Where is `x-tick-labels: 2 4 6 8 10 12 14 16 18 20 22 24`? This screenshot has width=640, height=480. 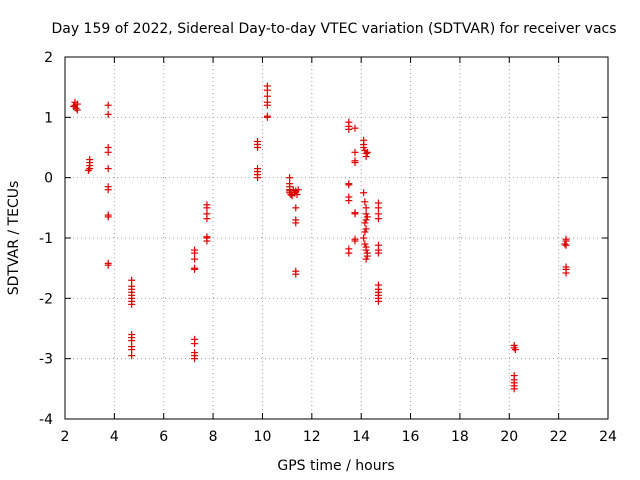
x-tick-labels: 2 4 6 8 10 12 14 16 18 20 22 24 is located at coordinates (339, 437).